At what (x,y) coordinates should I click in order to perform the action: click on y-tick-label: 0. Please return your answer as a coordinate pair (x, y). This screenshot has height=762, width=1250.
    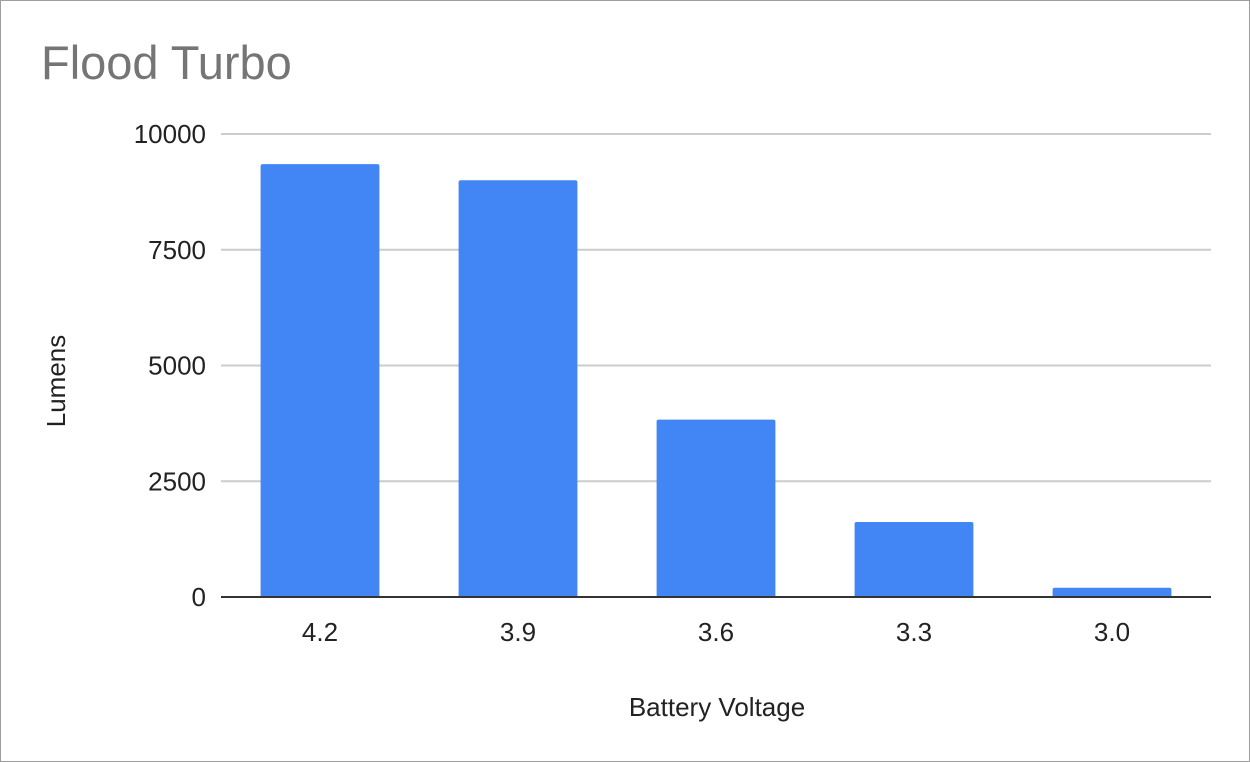
    Looking at the image, I should click on (199, 597).